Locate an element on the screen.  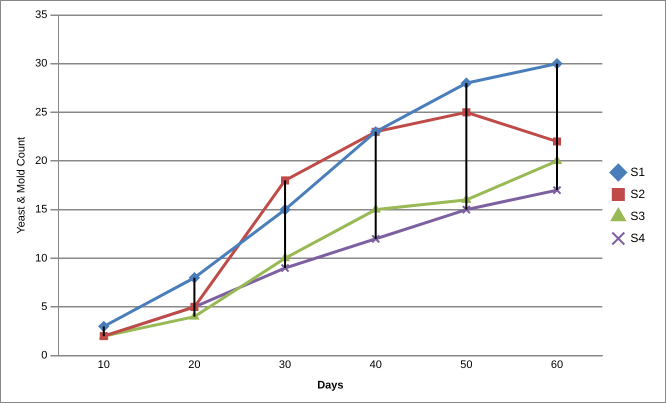
y-tick-label: 15 is located at coordinates (41, 210).